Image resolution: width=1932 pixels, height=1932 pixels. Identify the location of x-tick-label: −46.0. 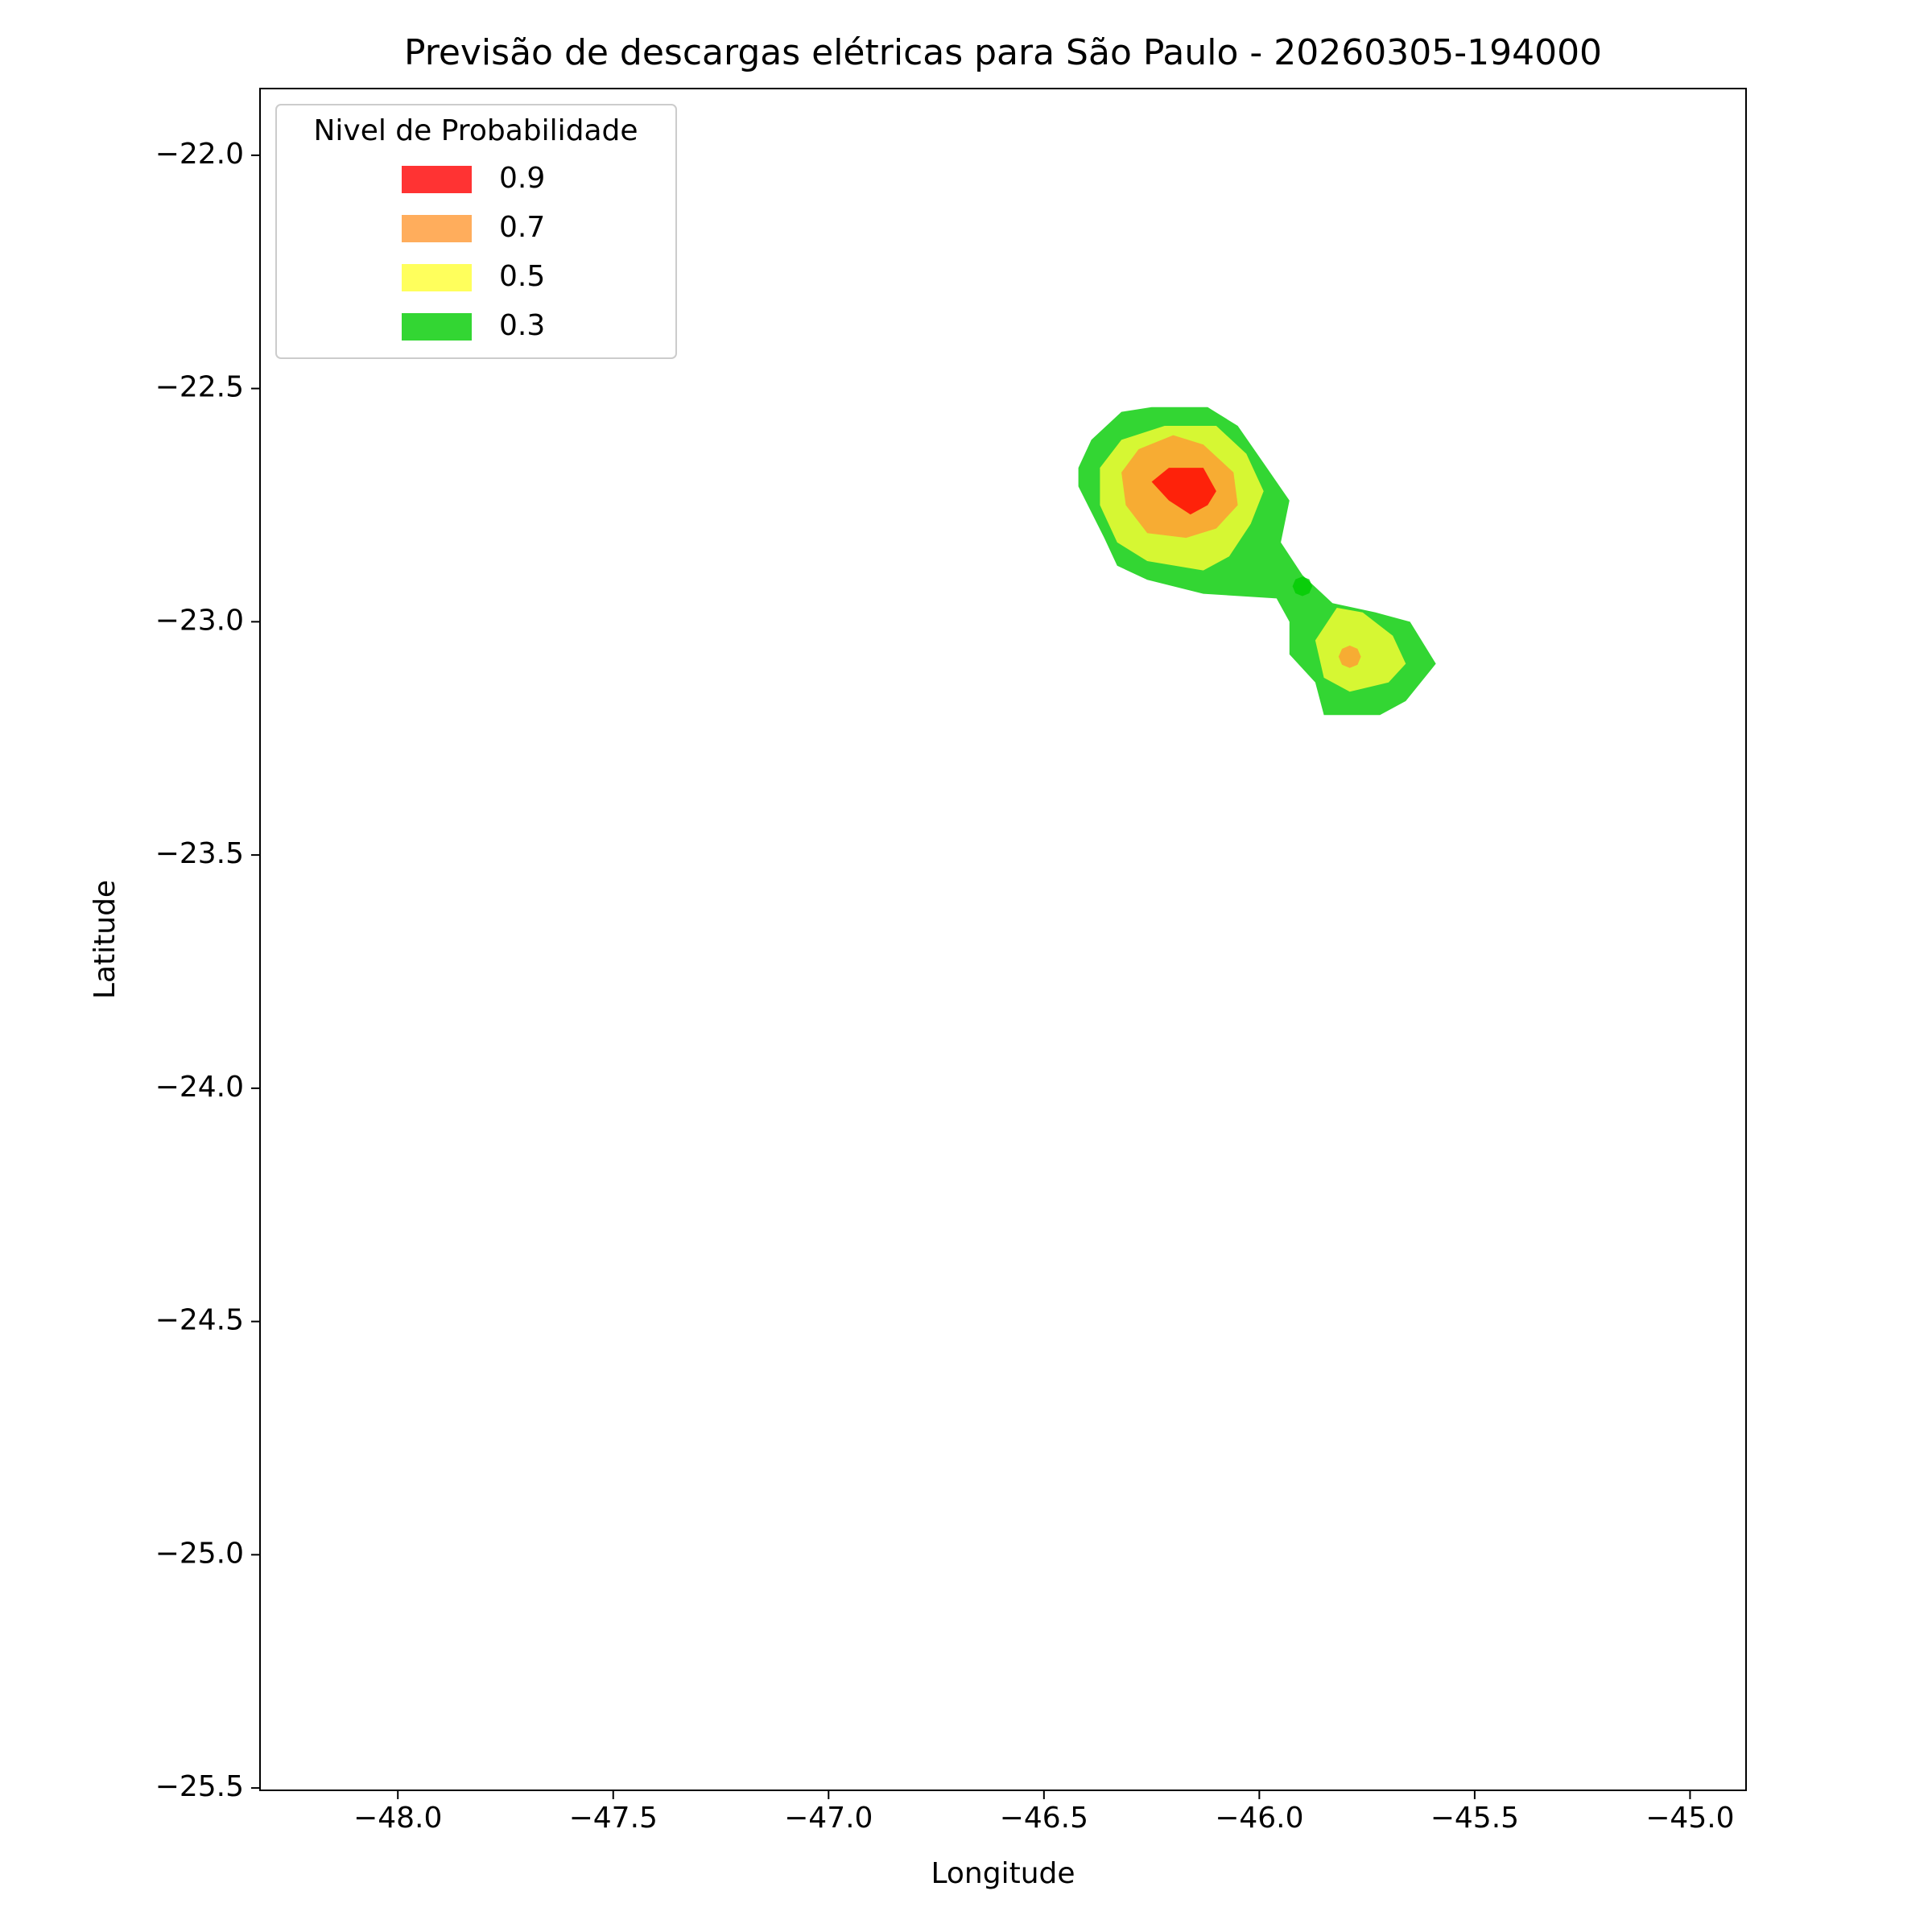
(1259, 1818).